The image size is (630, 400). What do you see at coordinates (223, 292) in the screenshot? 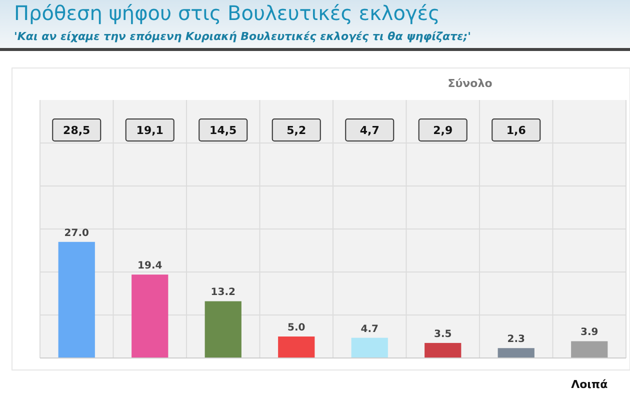
I see `data-label: 13.2` at bounding box center [223, 292].